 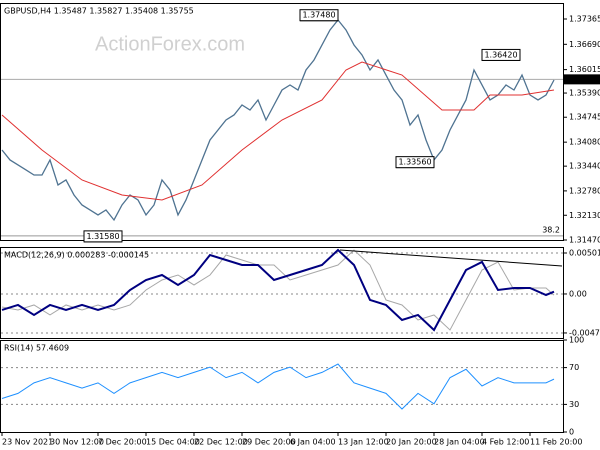 I want to click on annotation-label: 1.33560, so click(x=414, y=162).